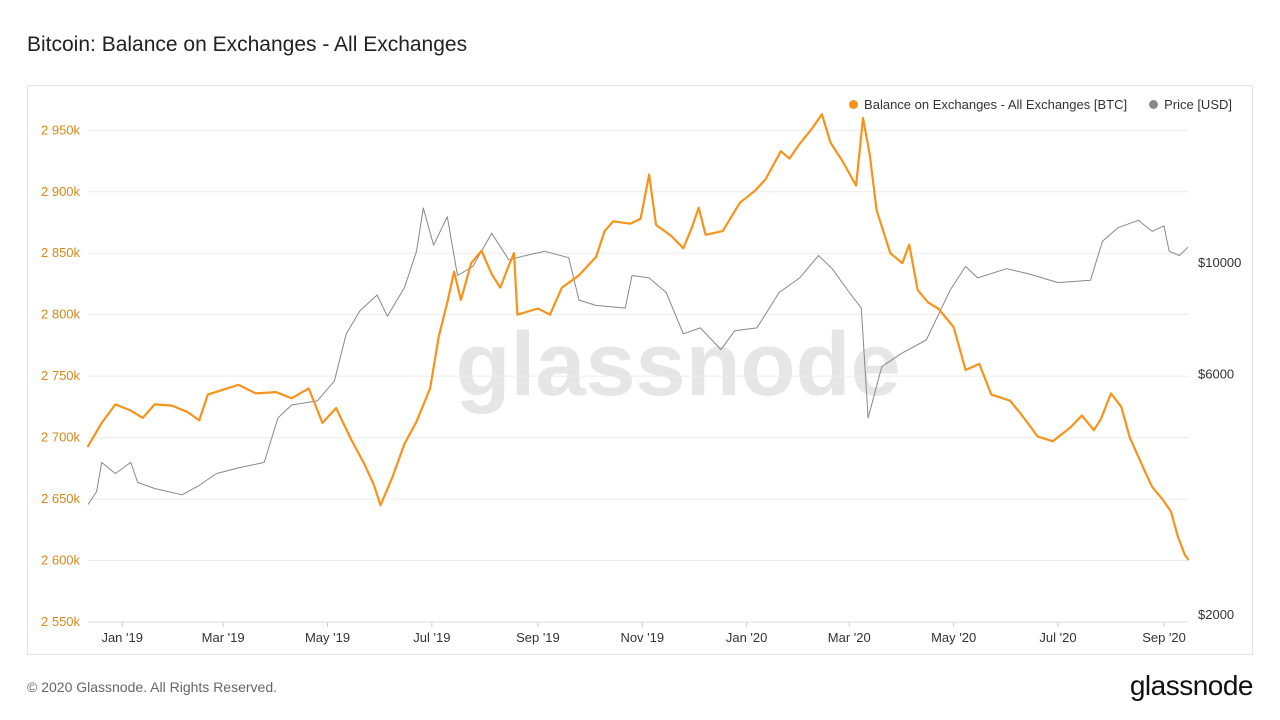 This screenshot has width=1280, height=720. Describe the element at coordinates (61, 252) in the screenshot. I see `left-tick-label: 2 850k` at that location.